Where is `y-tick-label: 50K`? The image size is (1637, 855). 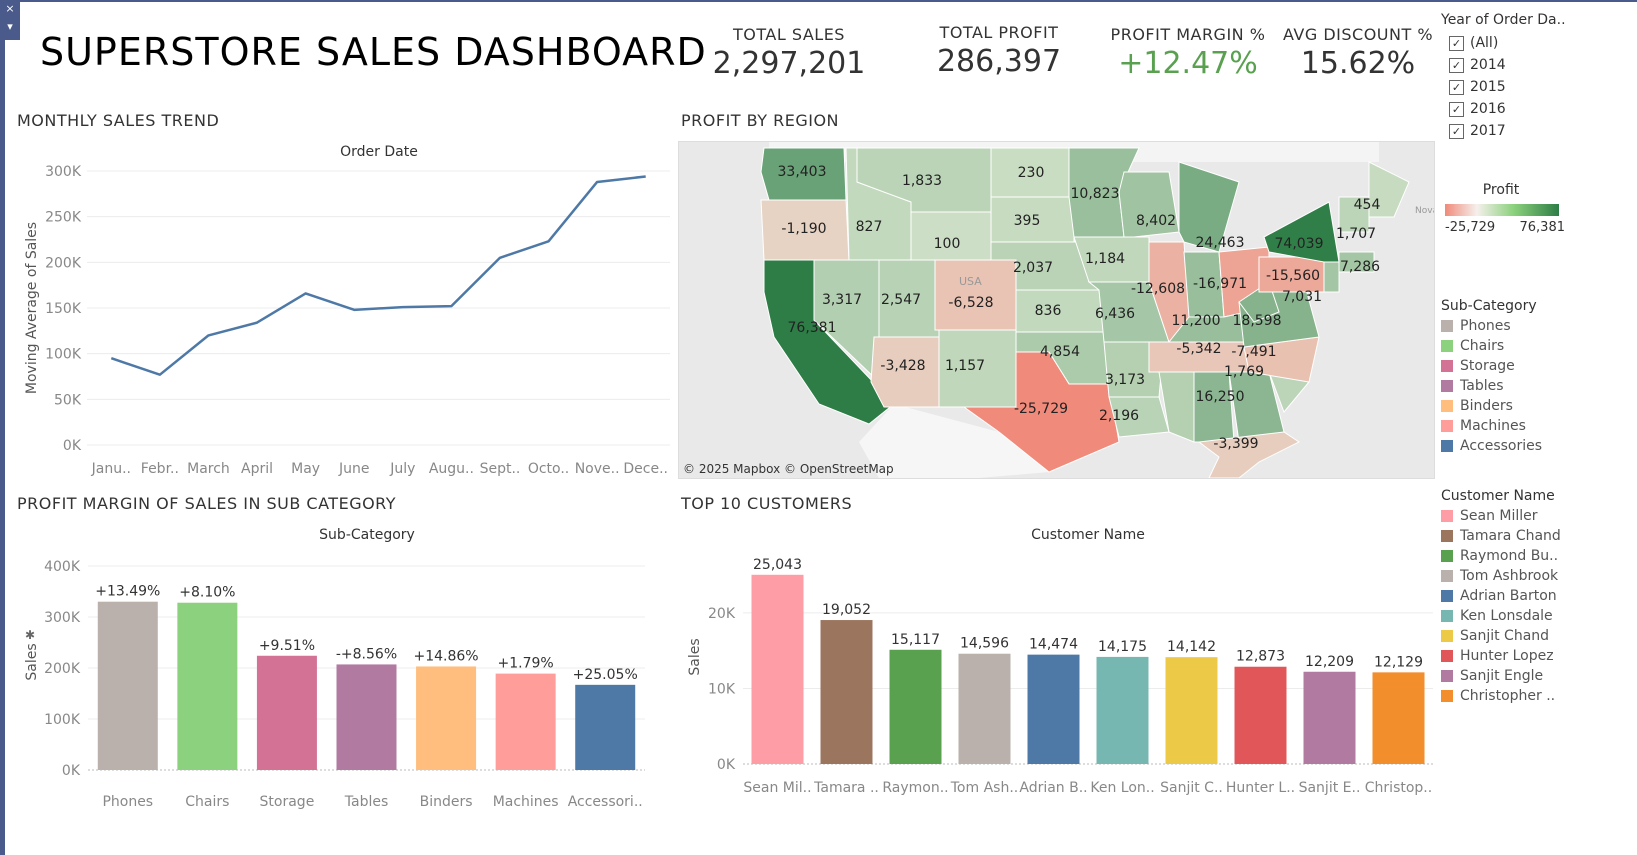 y-tick-label: 50K is located at coordinates (68, 400).